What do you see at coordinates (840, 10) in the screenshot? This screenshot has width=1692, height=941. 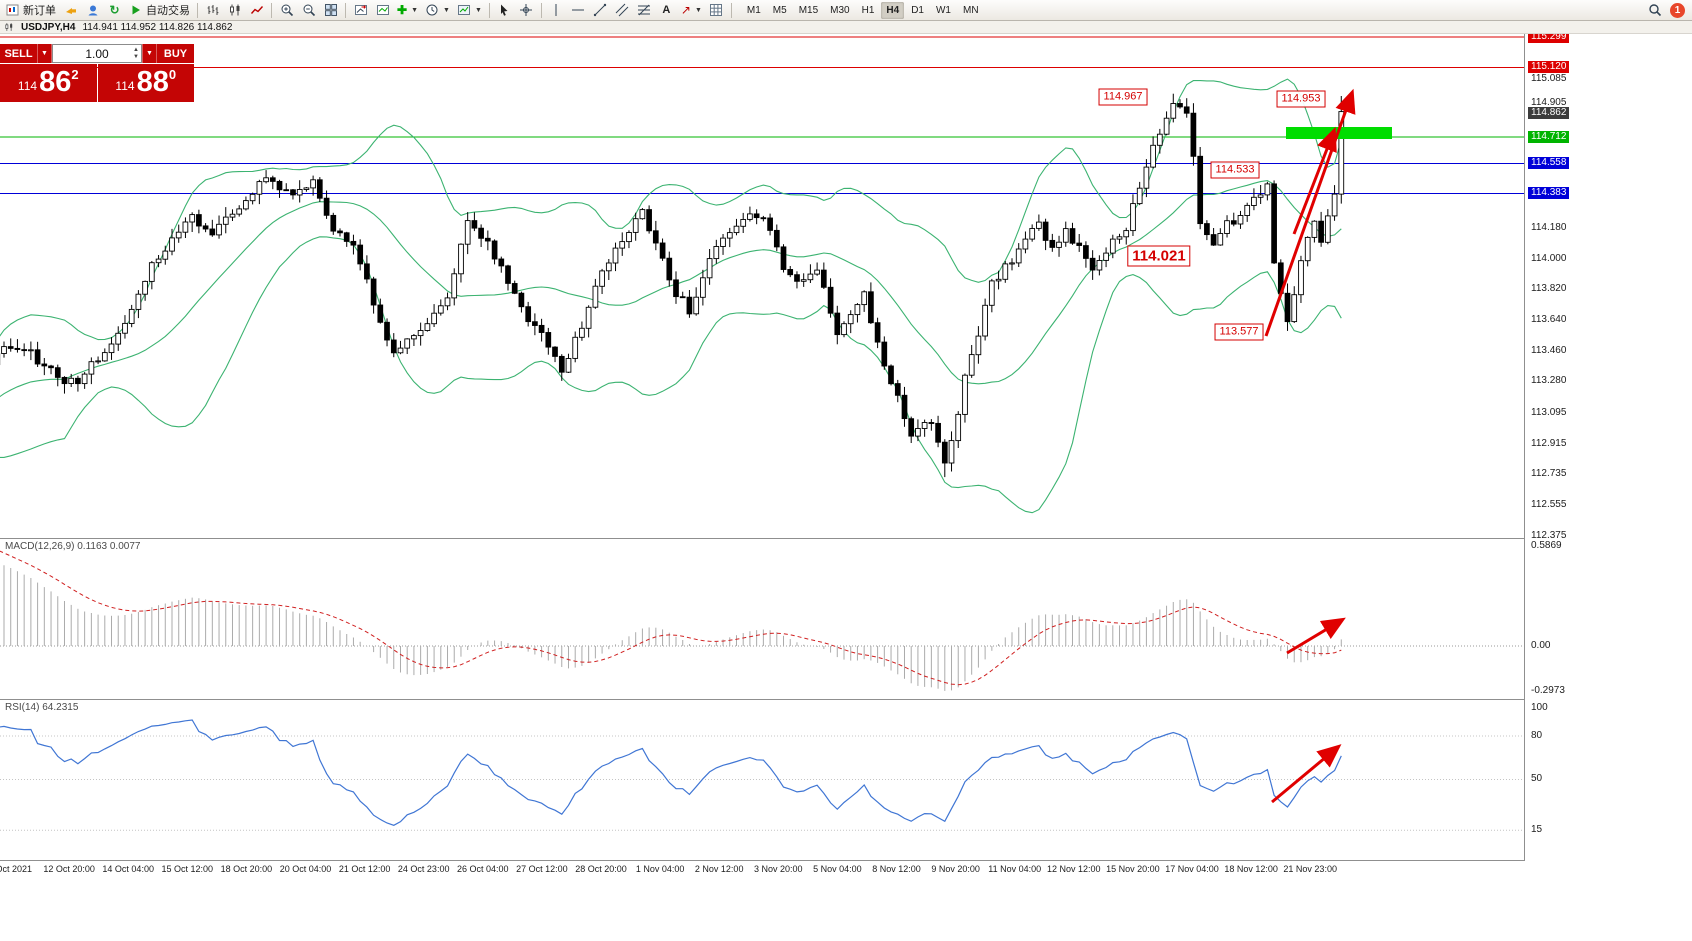 I see `timeframe-button-m30: M30` at bounding box center [840, 10].